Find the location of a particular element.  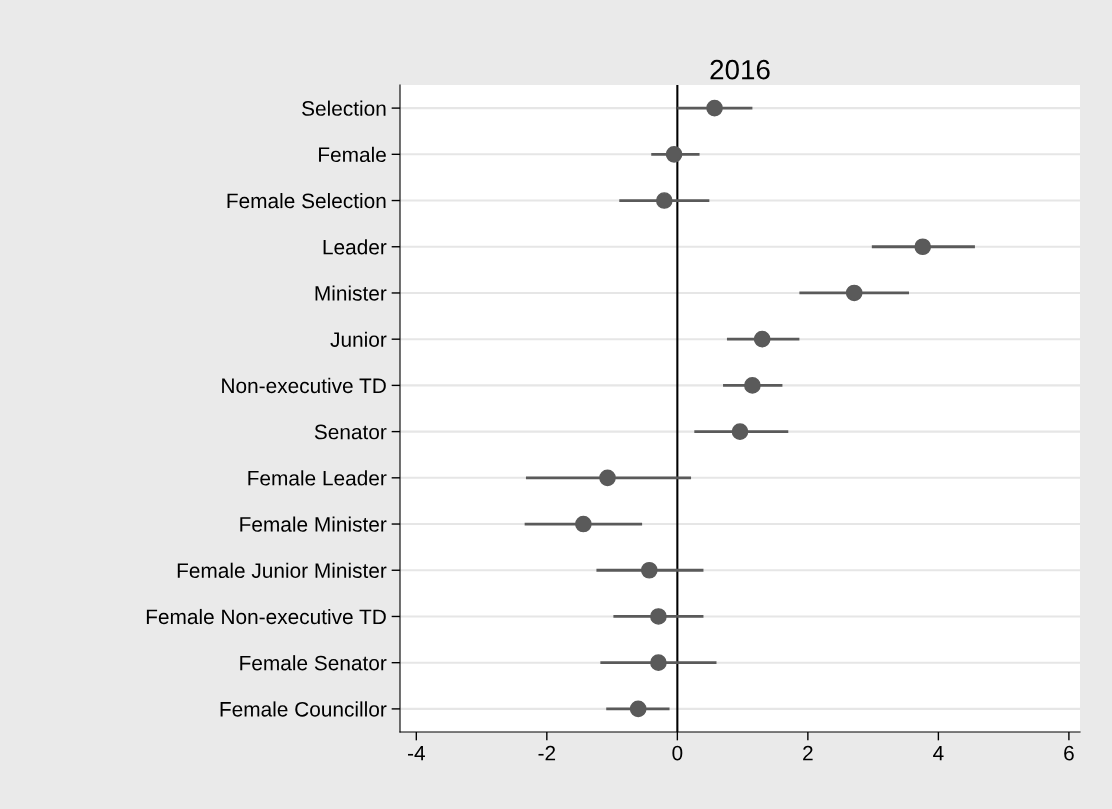

y-tick-label: Minister is located at coordinates (351, 293).